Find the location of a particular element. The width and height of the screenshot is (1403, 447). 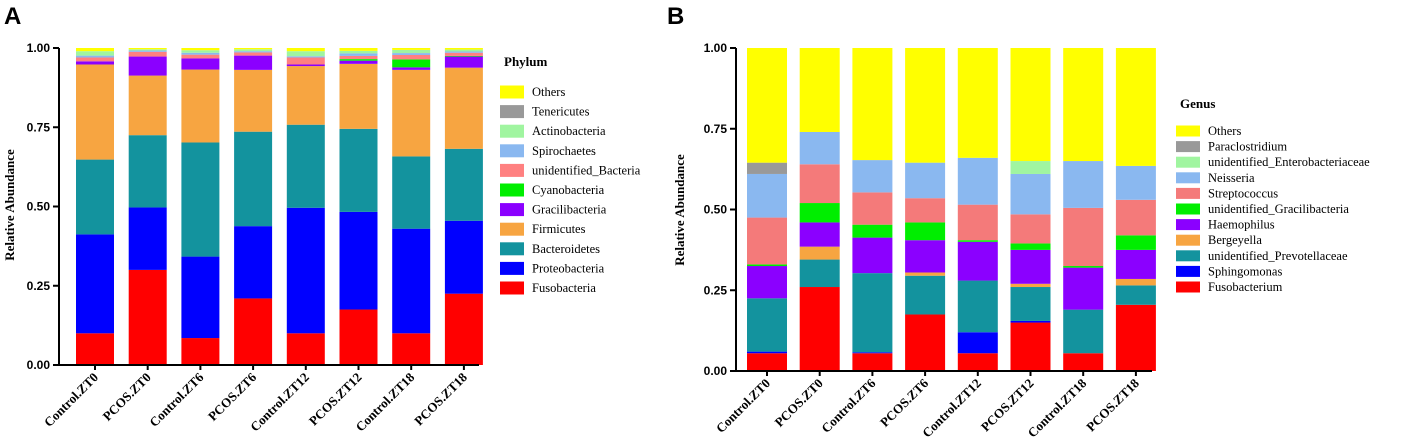

panel-b-ytick-label: 1.00 is located at coordinates (716, 48).